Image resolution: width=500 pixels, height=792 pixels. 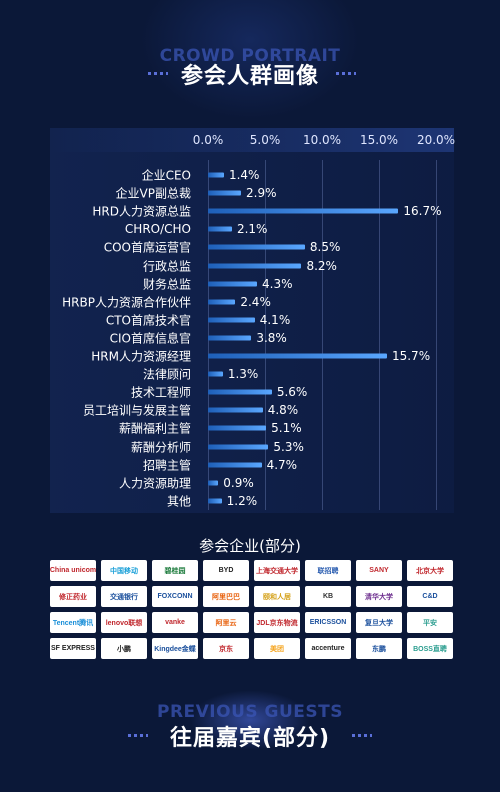 I want to click on company-logo: lenovo联想, so click(x=124, y=622).